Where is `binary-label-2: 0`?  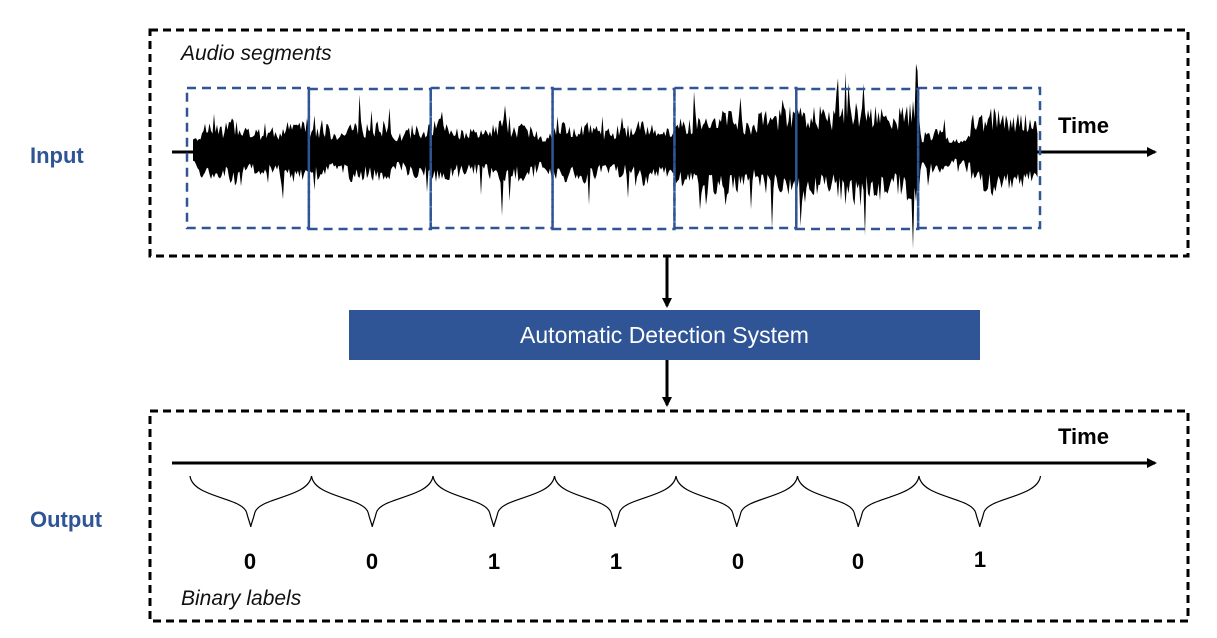 binary-label-2: 0 is located at coordinates (372, 561).